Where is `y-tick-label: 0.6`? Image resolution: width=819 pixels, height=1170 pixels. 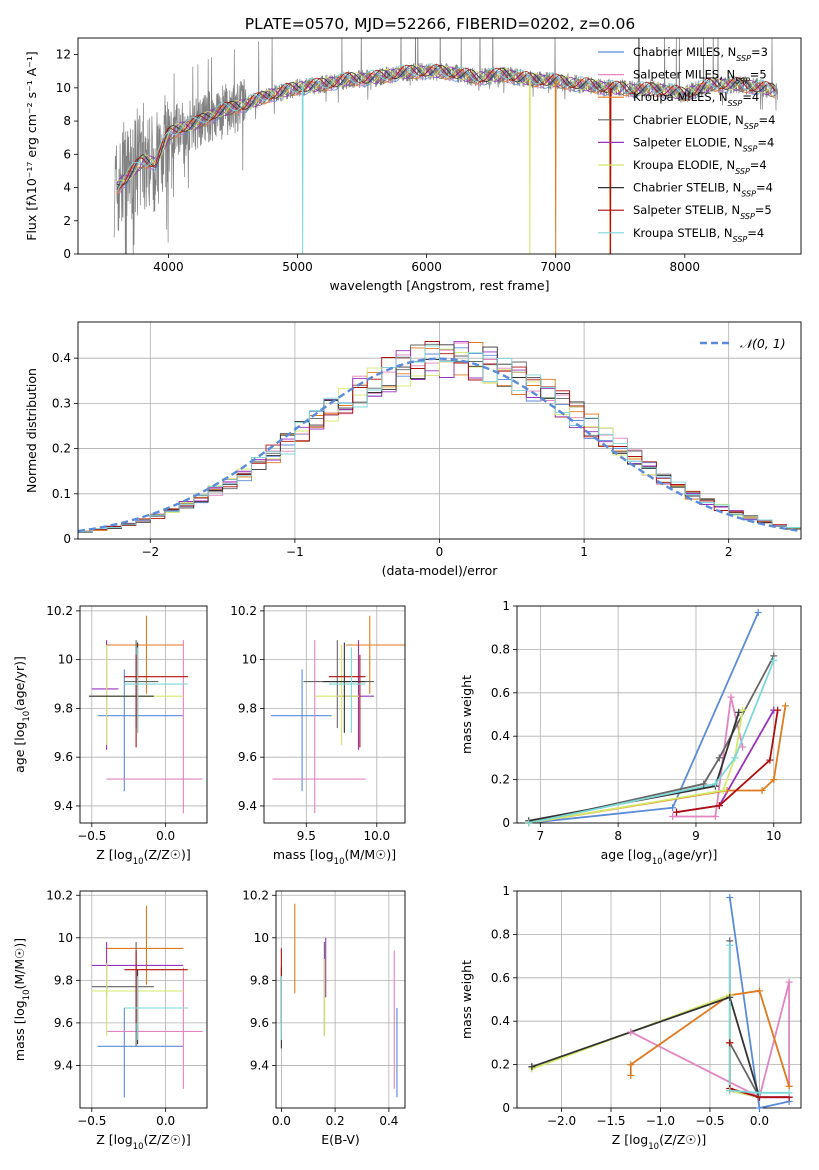
y-tick-label: 0.6 is located at coordinates (500, 693).